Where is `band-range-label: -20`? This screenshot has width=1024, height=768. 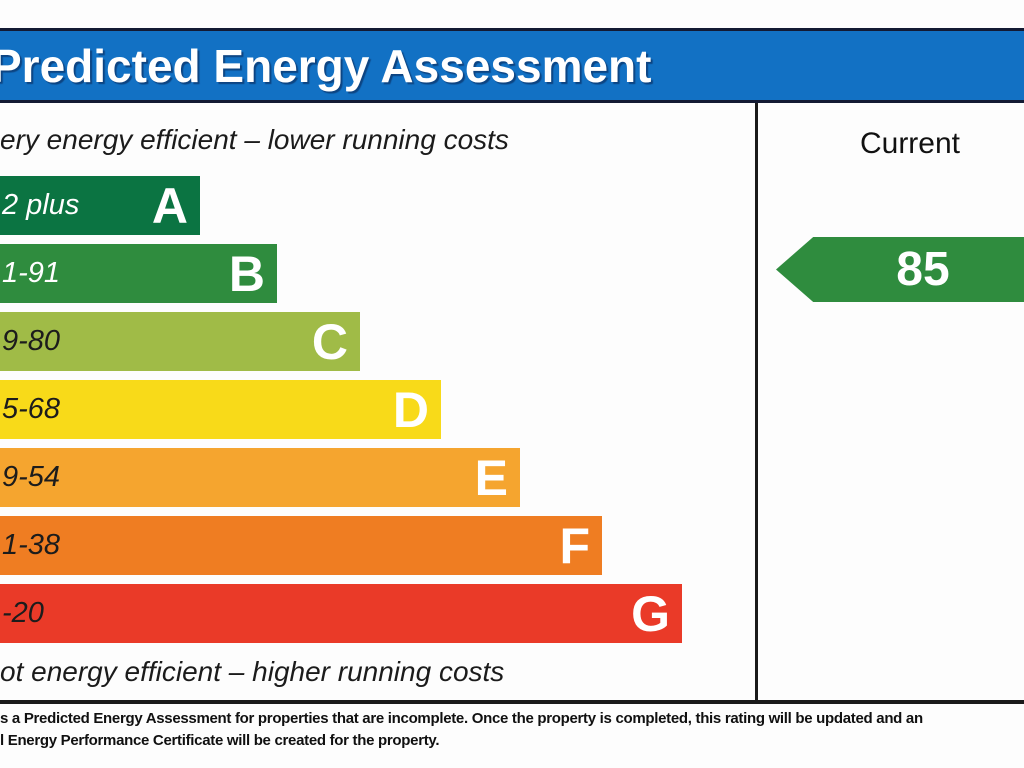
band-range-label: -20 is located at coordinates (23, 613).